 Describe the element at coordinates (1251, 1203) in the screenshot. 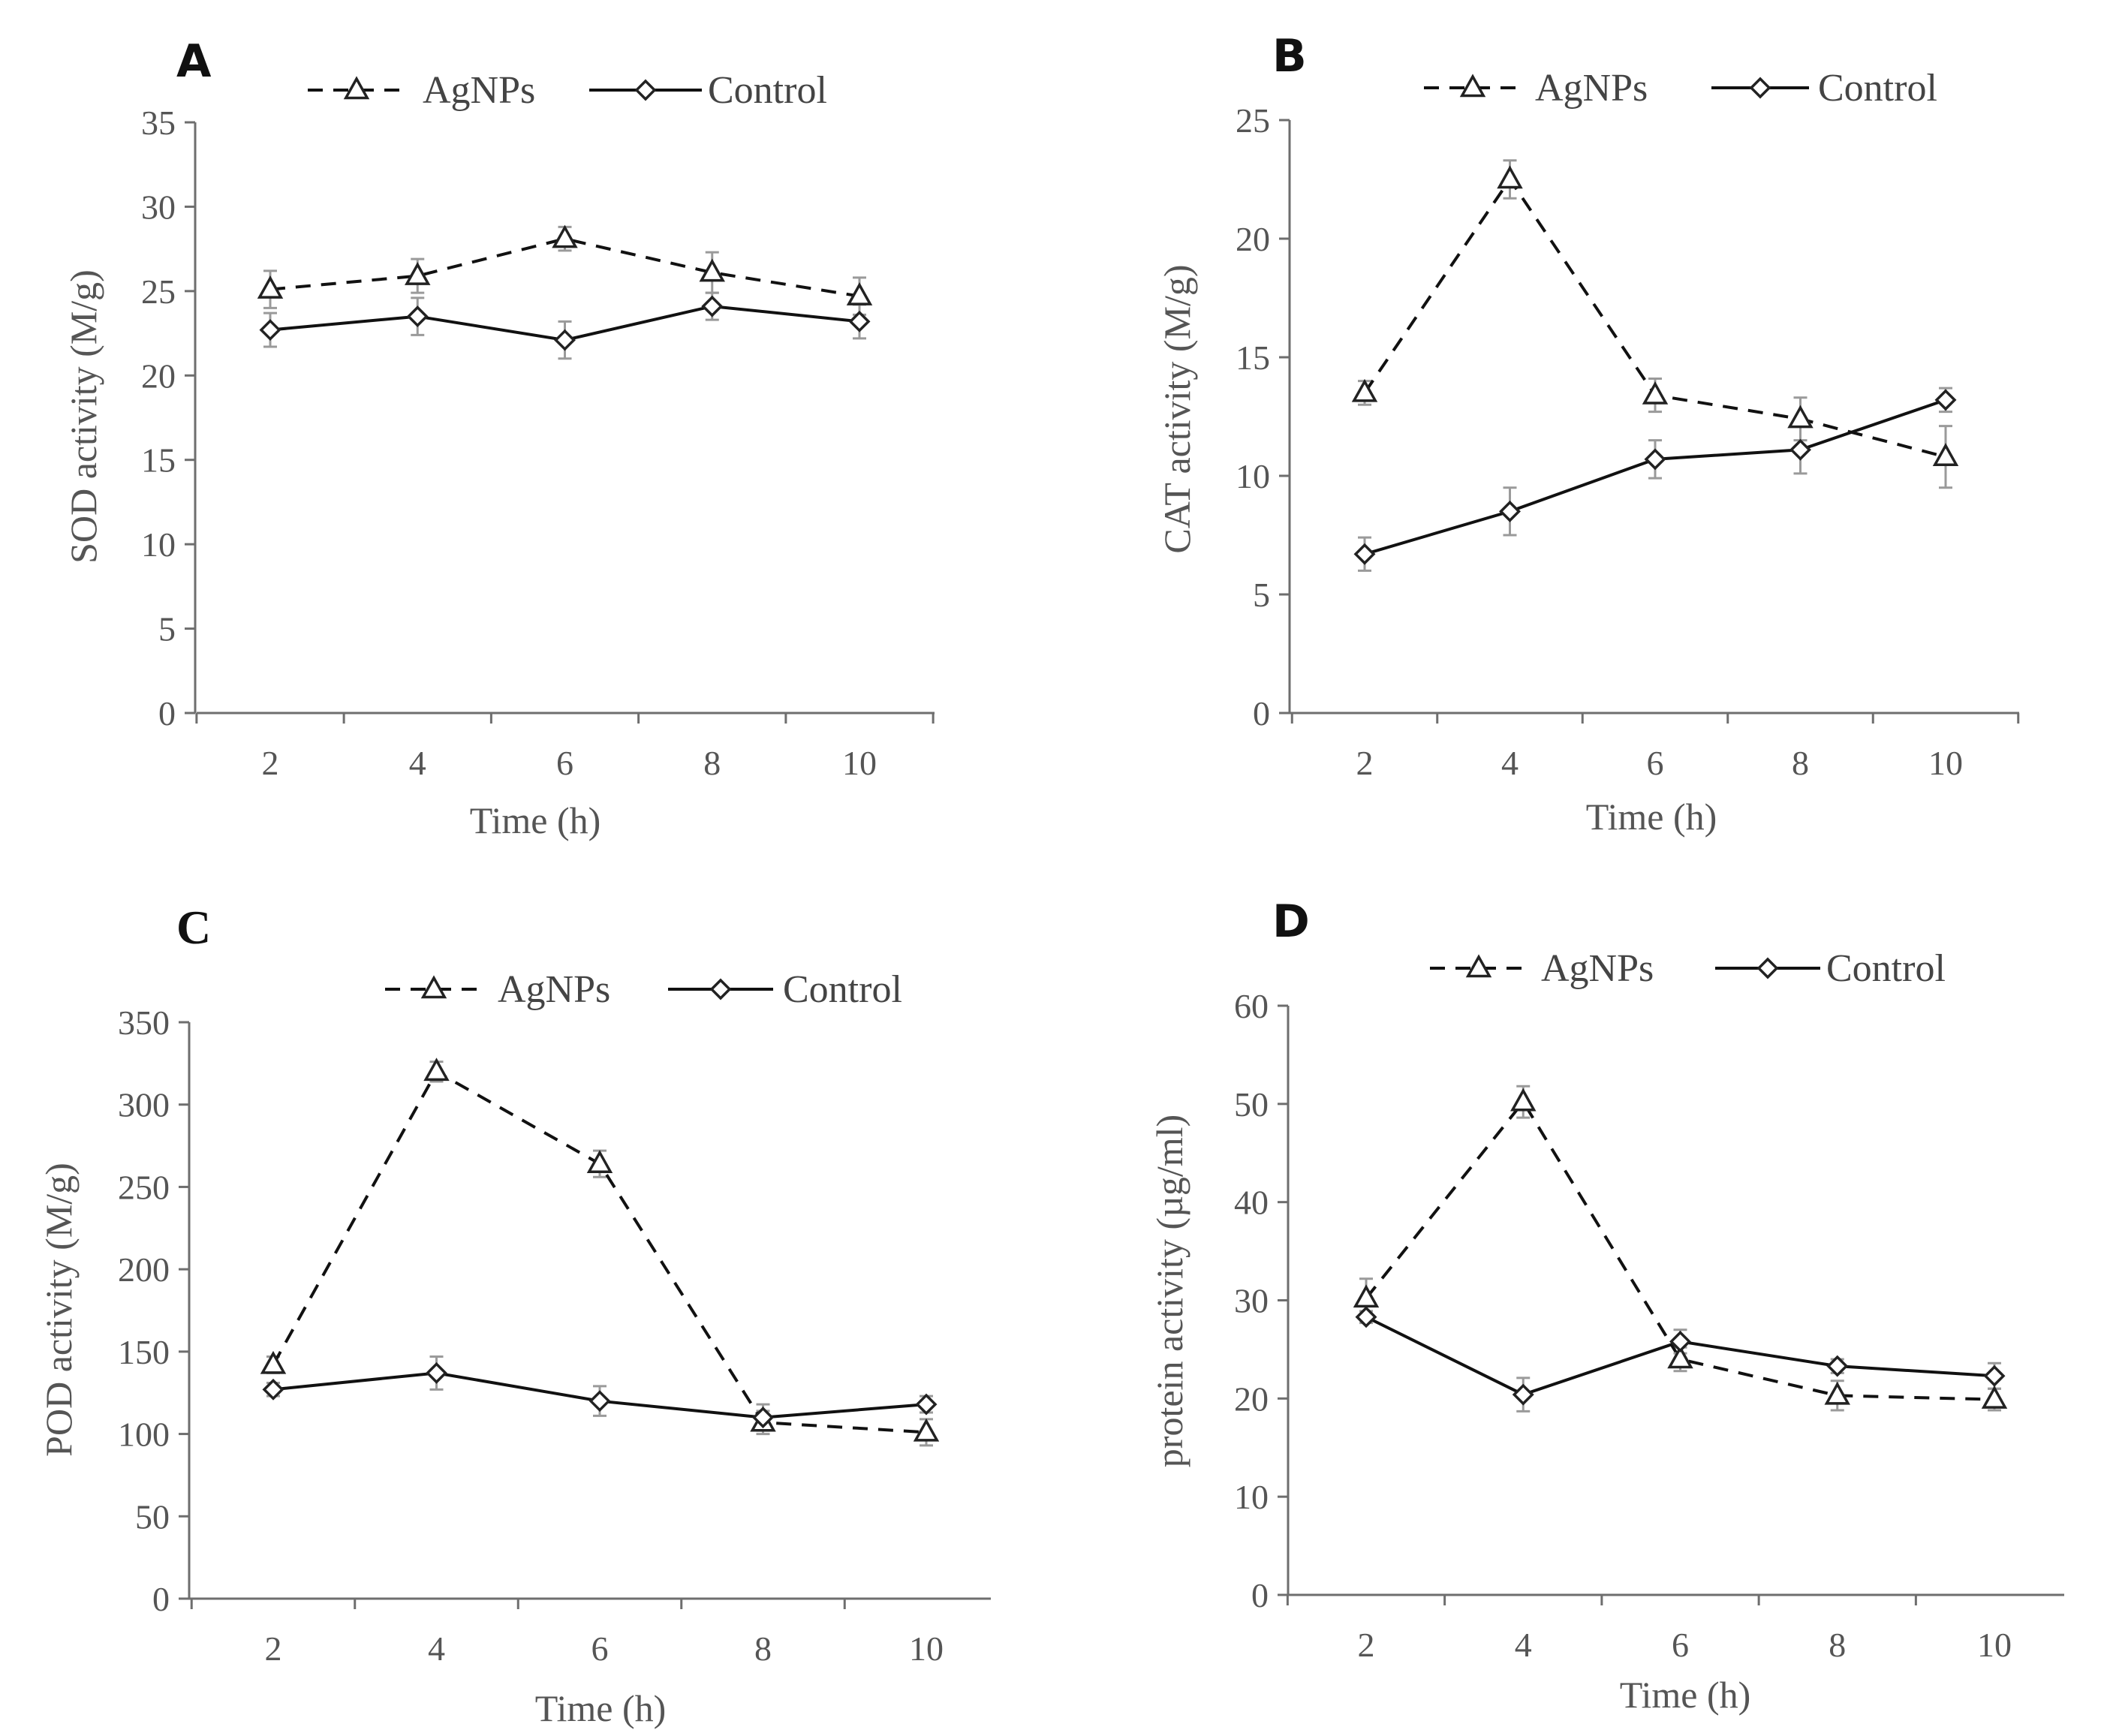

I see `panel-d-y-tick-label: 40` at that location.